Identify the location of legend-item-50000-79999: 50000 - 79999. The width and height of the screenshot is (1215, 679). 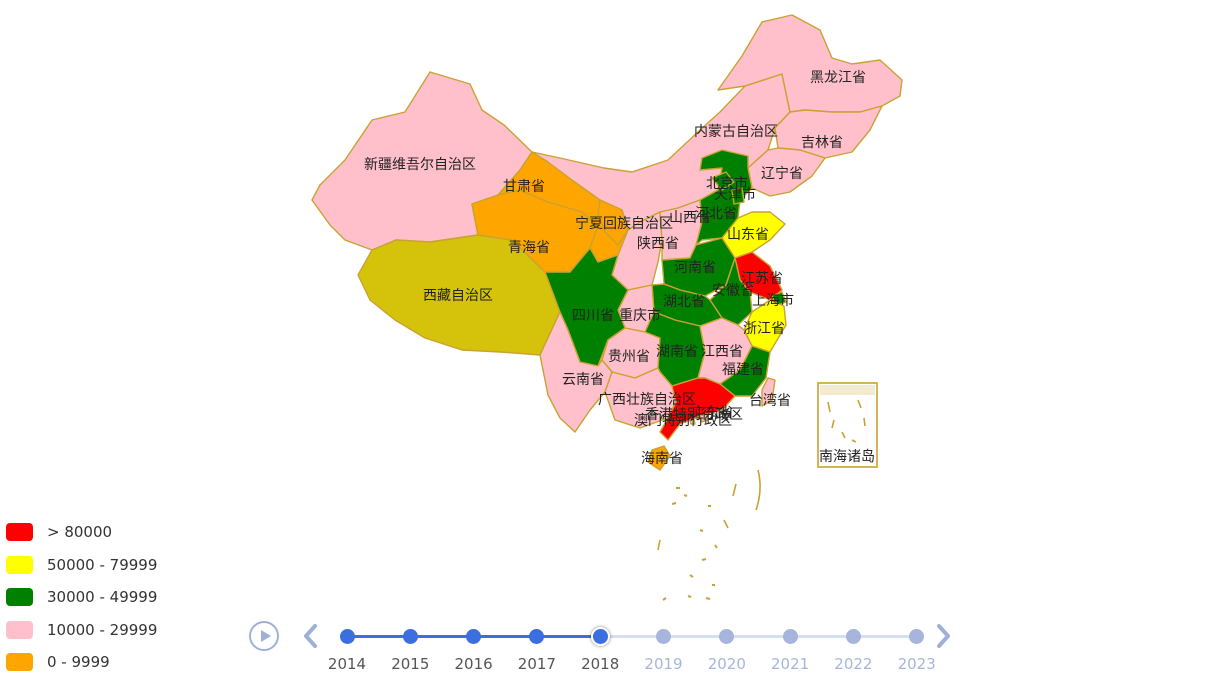
(81, 565).